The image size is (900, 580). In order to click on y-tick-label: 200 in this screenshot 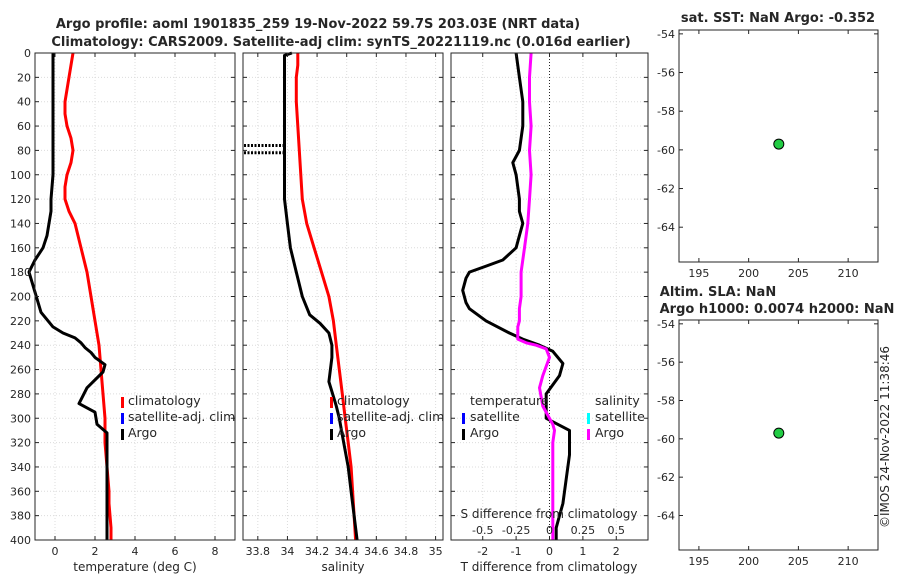, I will do `click(20, 297)`.